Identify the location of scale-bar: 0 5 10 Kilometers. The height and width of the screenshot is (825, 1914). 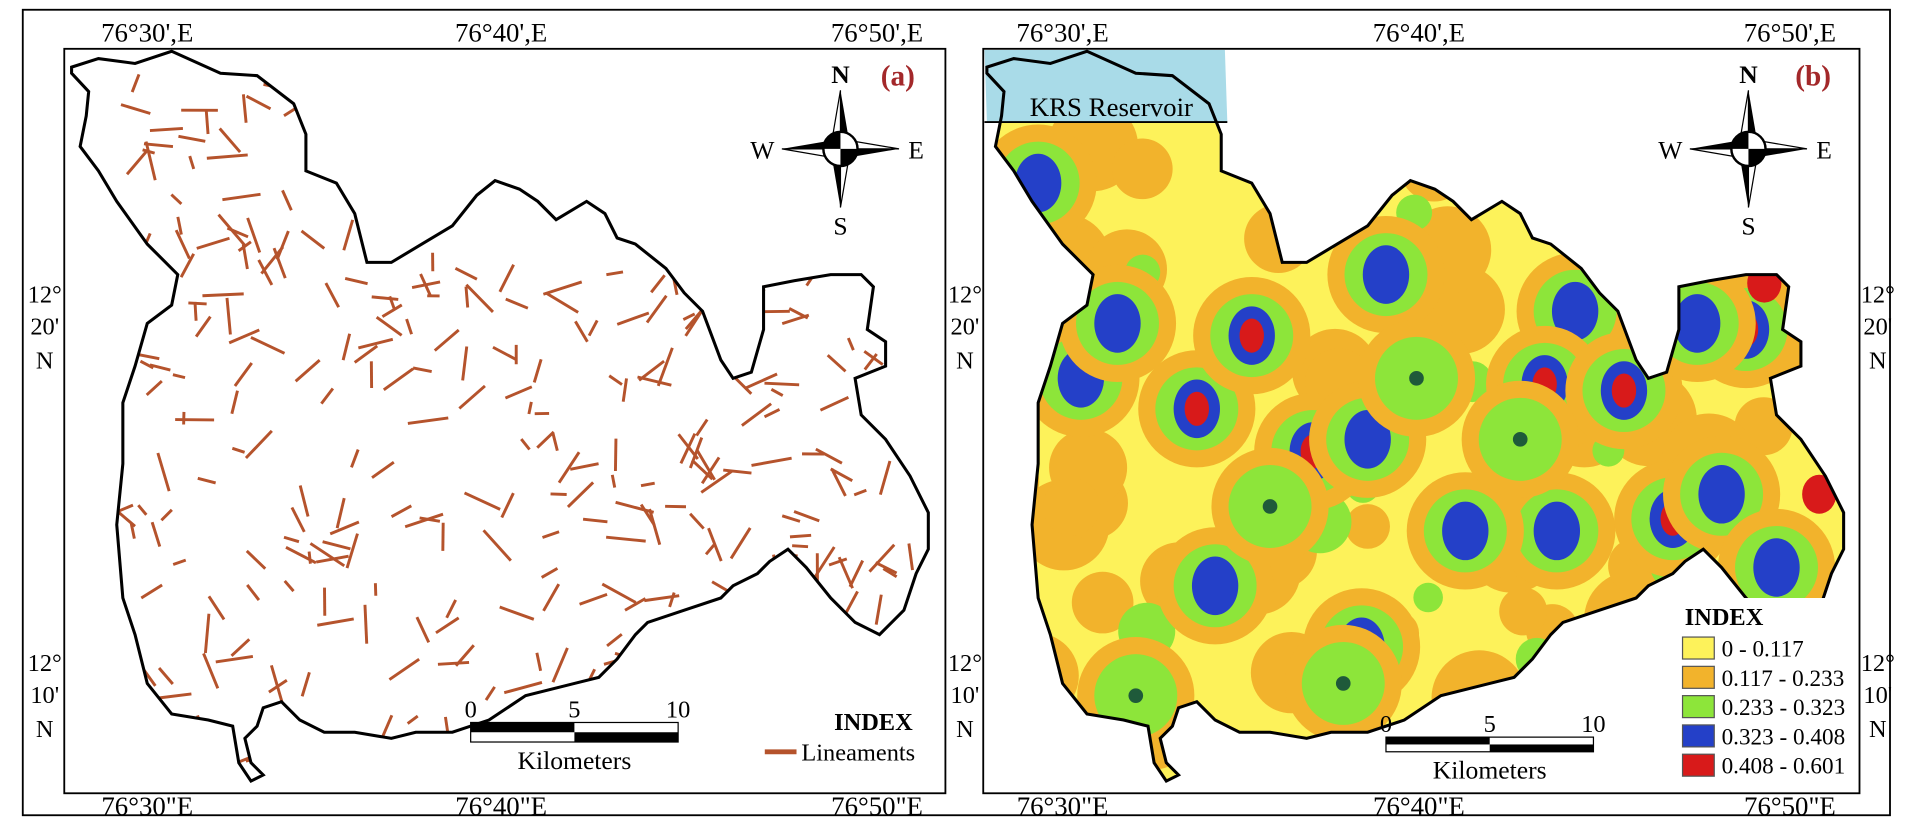
(578, 736).